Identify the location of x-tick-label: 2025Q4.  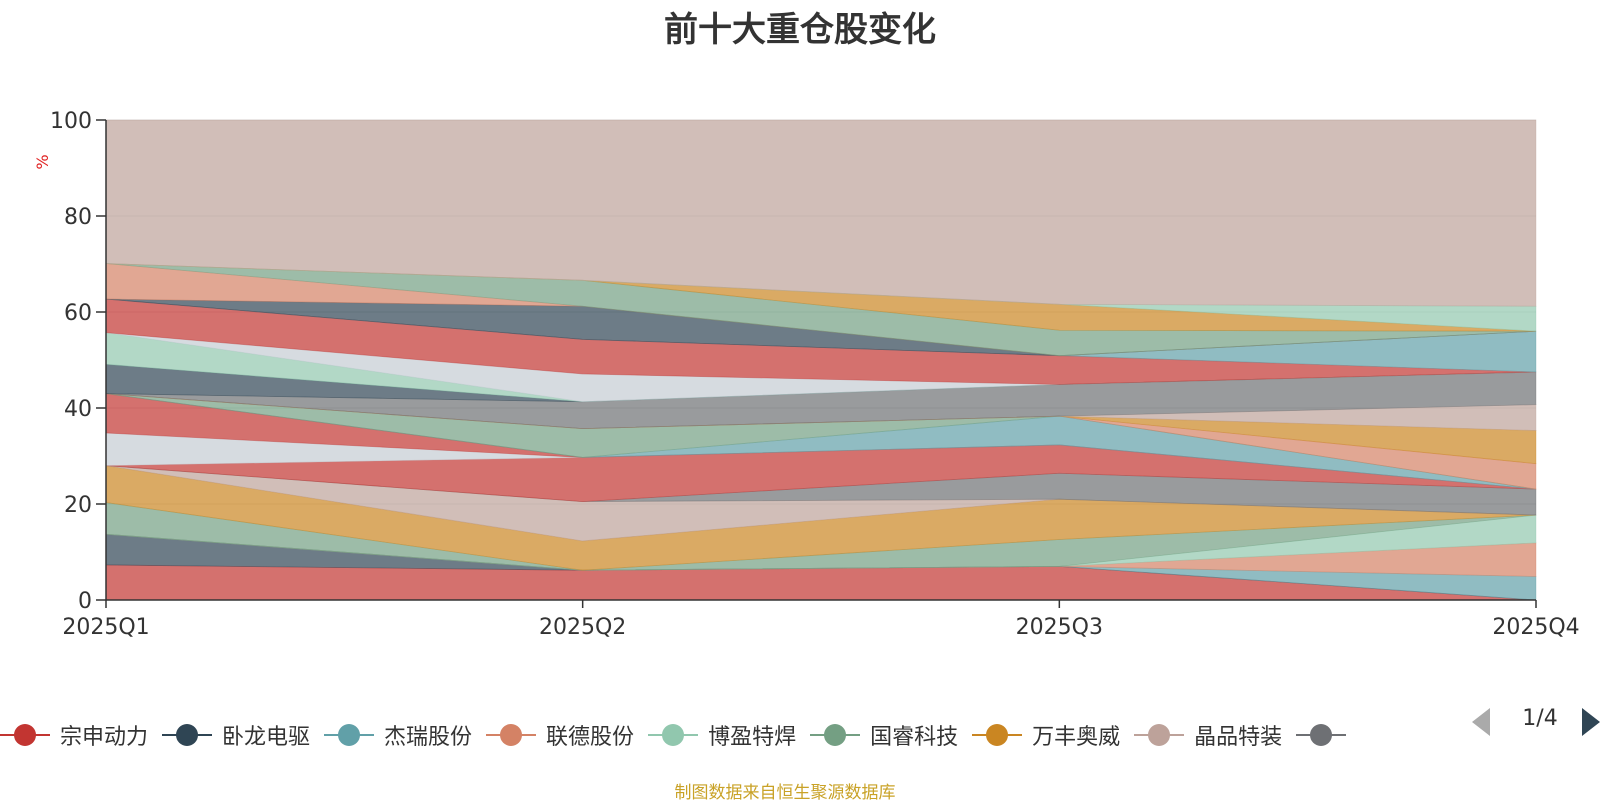
(1535, 627).